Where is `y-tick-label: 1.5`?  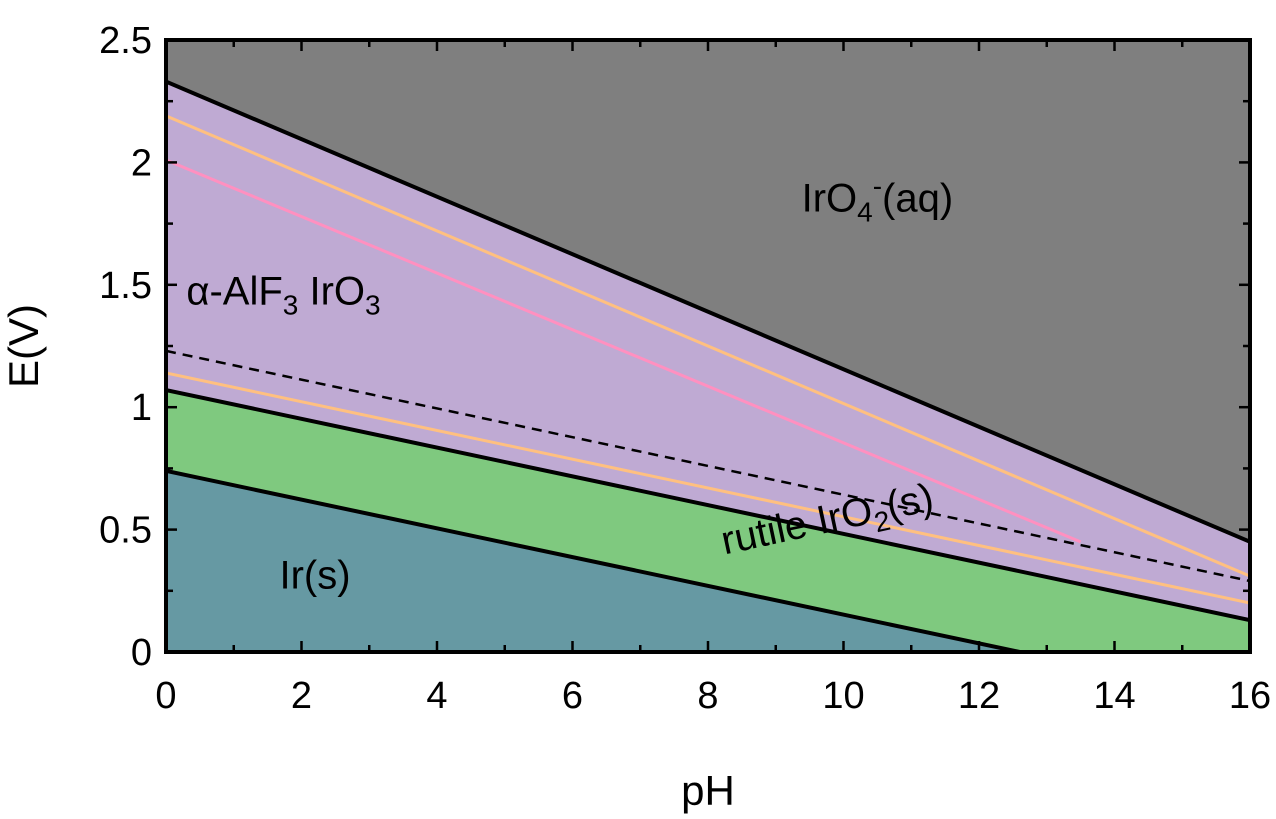 y-tick-label: 1.5 is located at coordinates (125, 286).